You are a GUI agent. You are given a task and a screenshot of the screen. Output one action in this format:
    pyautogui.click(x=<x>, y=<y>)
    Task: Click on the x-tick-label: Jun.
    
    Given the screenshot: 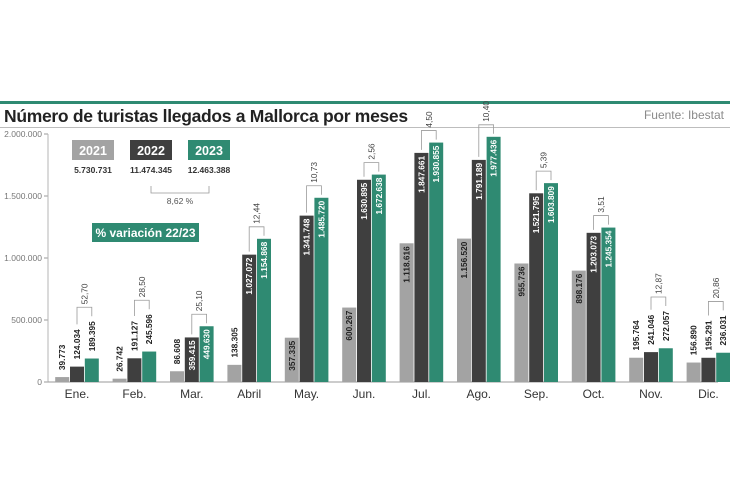 What is the action you would take?
    pyautogui.click(x=364, y=394)
    